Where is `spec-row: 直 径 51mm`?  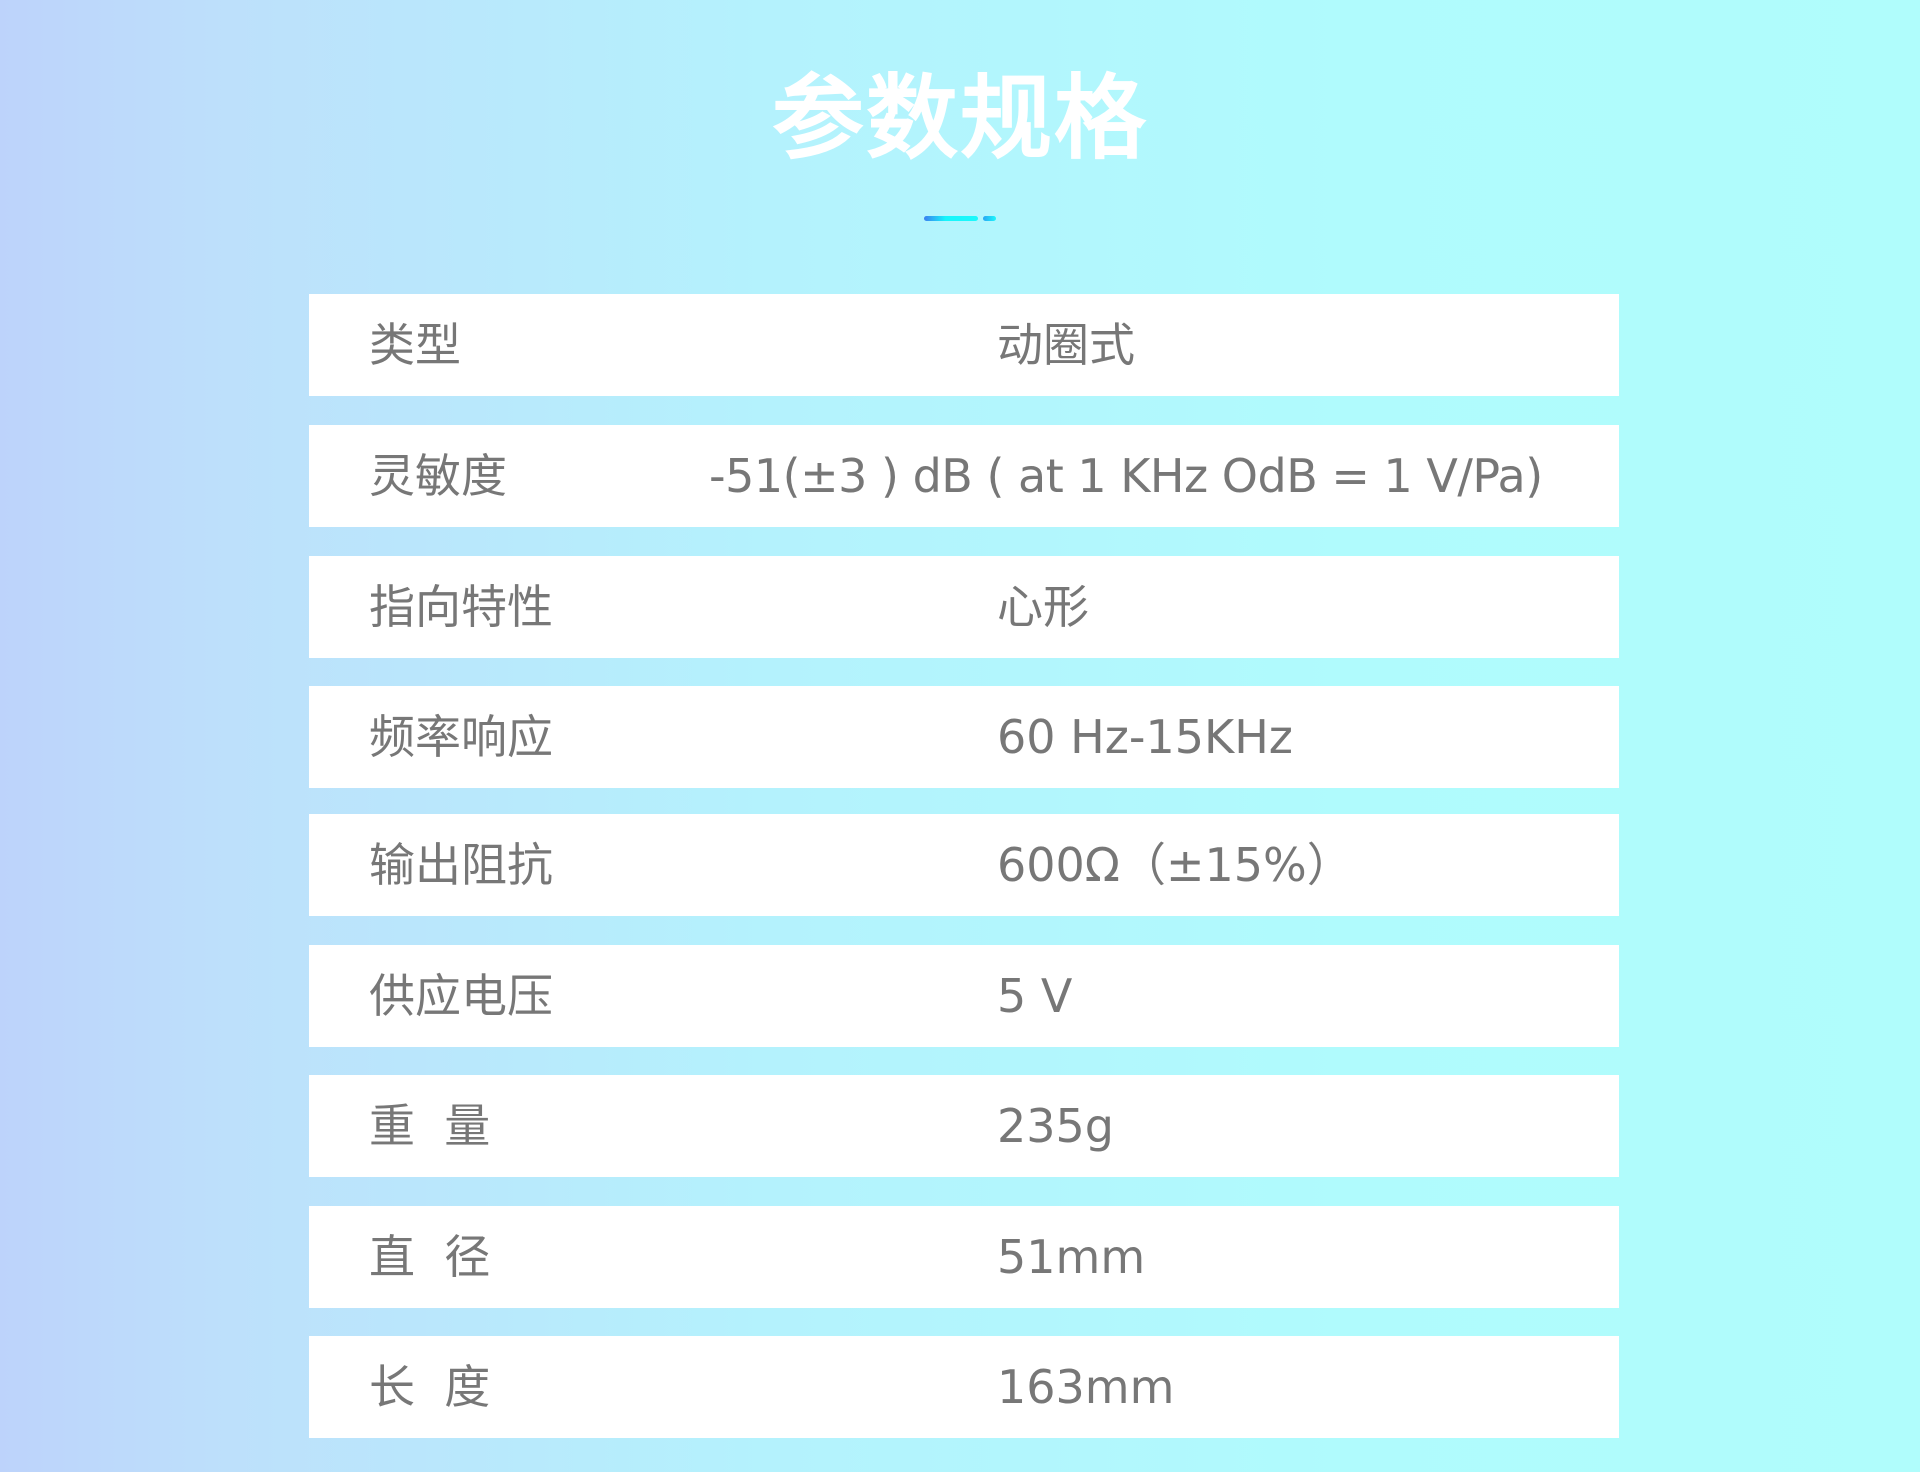
spec-row: 直 径 51mm is located at coordinates (964, 1257).